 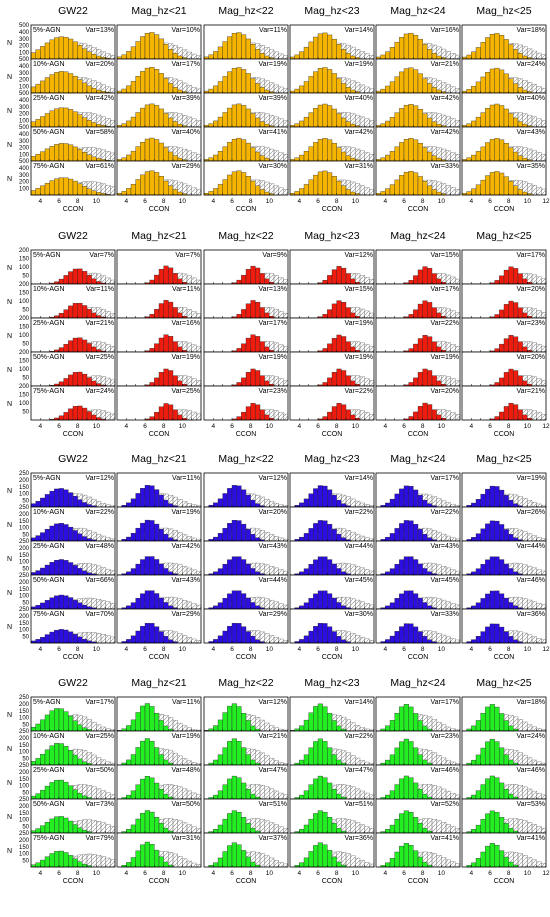 What do you see at coordinates (24, 101) in the screenshot?
I see `y-tick-label: 400` at bounding box center [24, 101].